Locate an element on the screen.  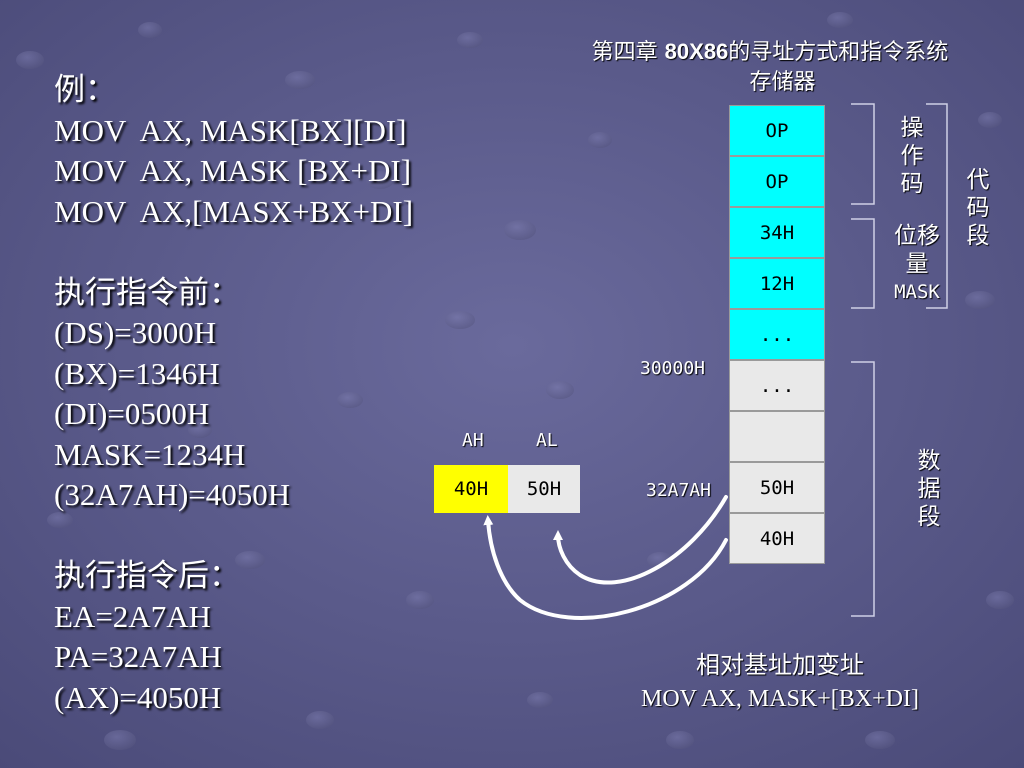
code-segment-char: 代 is located at coordinates (978, 180).